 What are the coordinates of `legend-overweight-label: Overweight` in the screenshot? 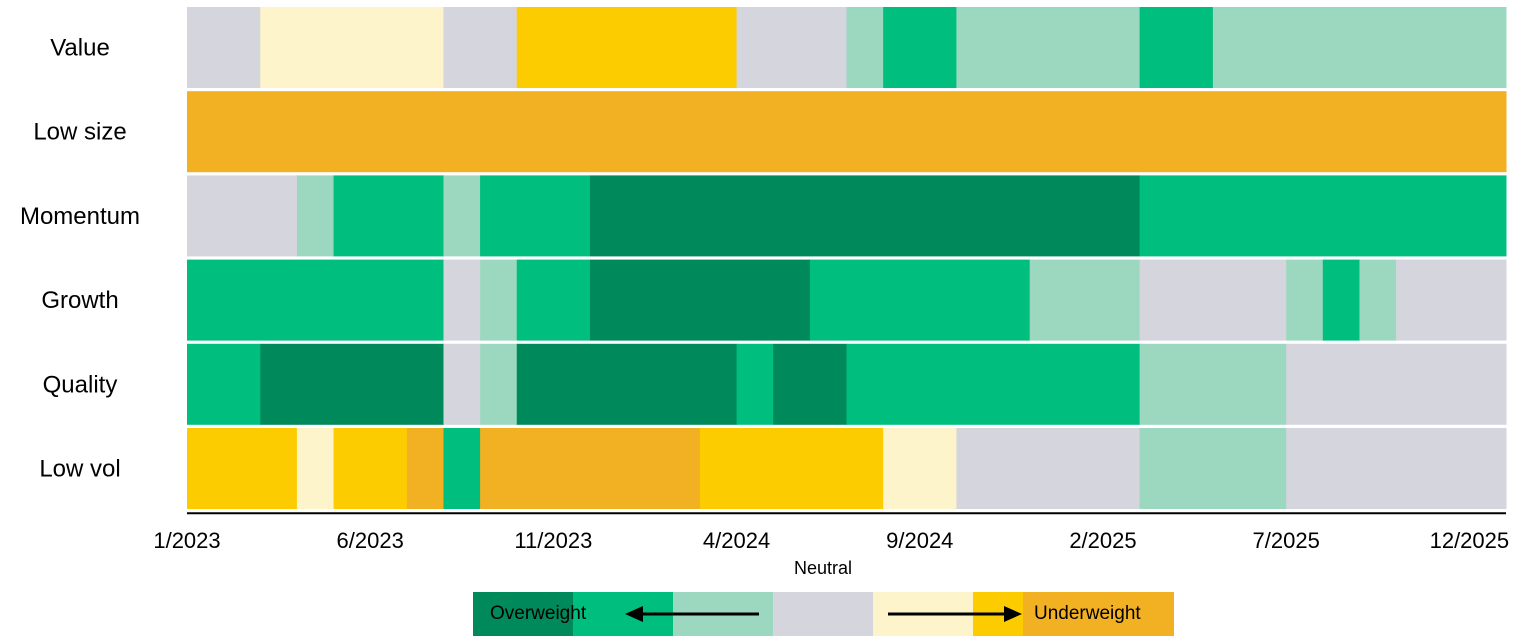 It's located at (538, 613).